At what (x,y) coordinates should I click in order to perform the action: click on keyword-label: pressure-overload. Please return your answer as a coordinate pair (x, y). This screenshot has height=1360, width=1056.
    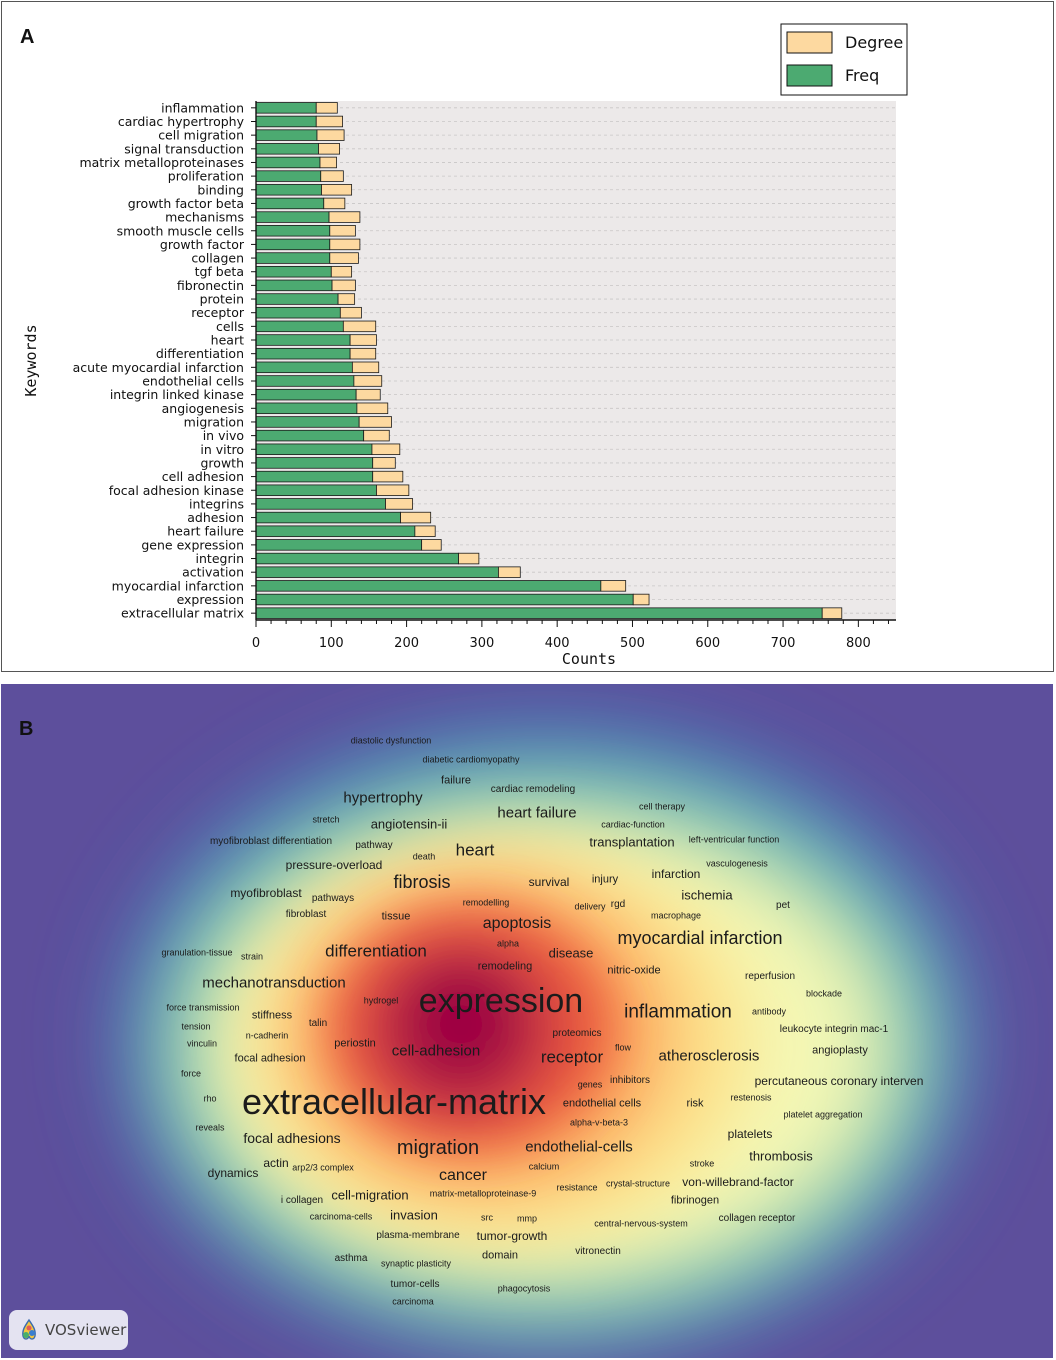
    Looking at the image, I should click on (334, 865).